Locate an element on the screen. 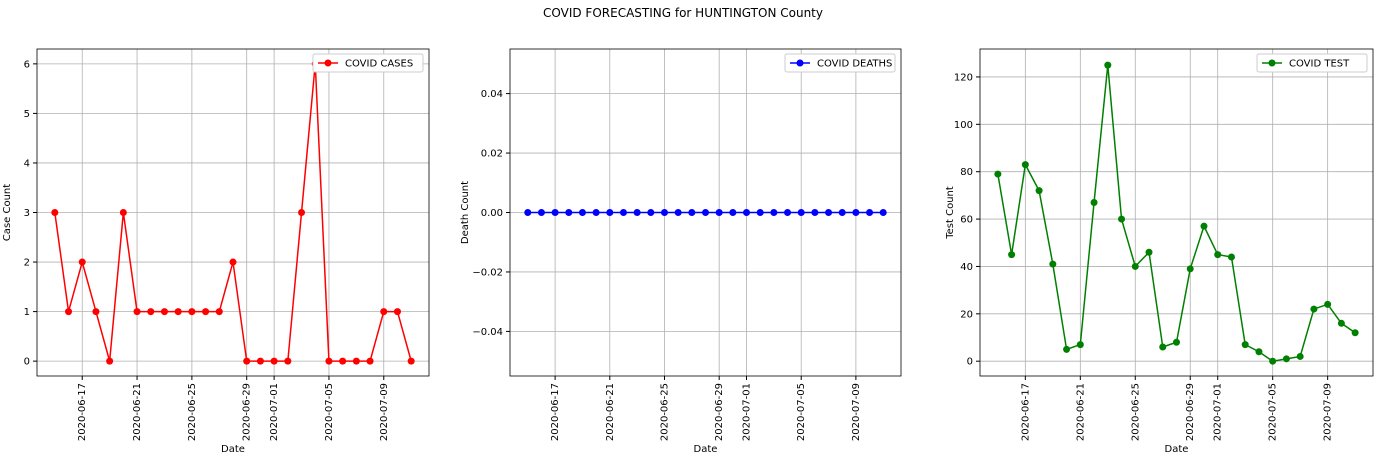  y-axis-label: Test Count is located at coordinates (950, 213).